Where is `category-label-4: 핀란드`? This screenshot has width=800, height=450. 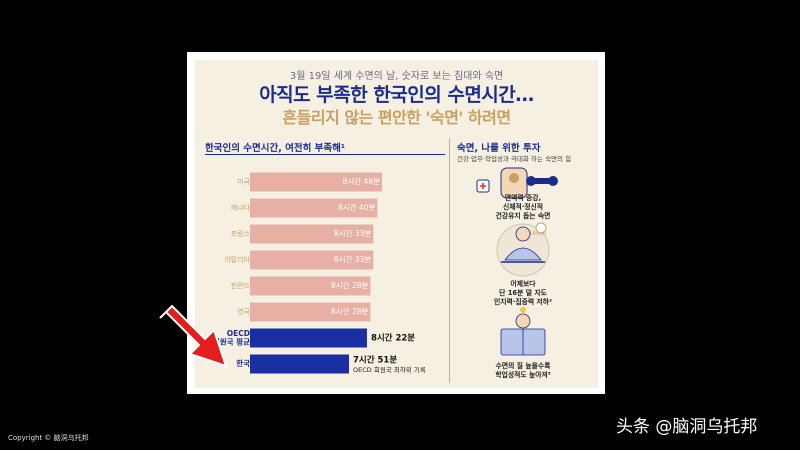 category-label-4: 핀란드 is located at coordinates (241, 285).